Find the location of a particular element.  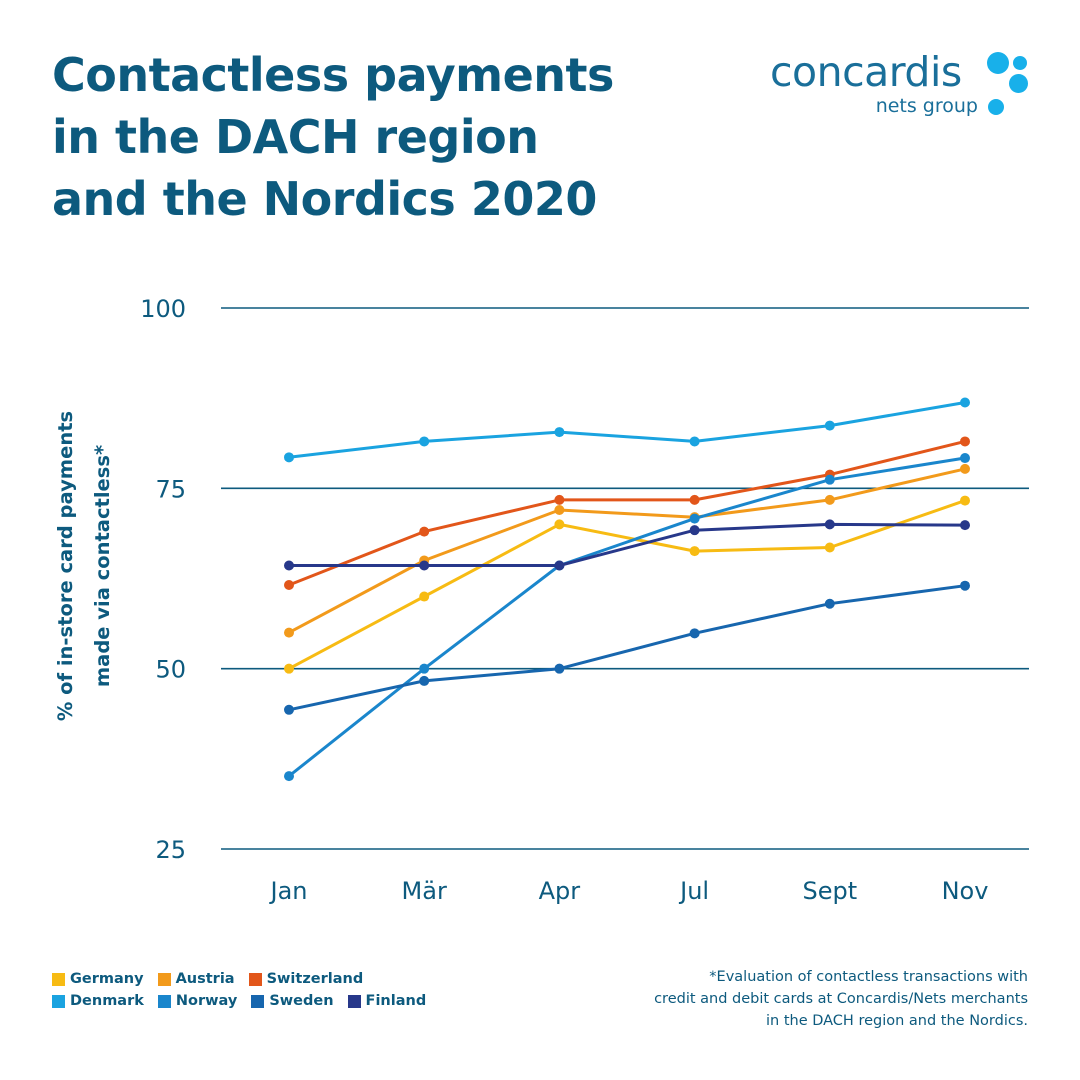

legend-label: Germany is located at coordinates (107, 979).